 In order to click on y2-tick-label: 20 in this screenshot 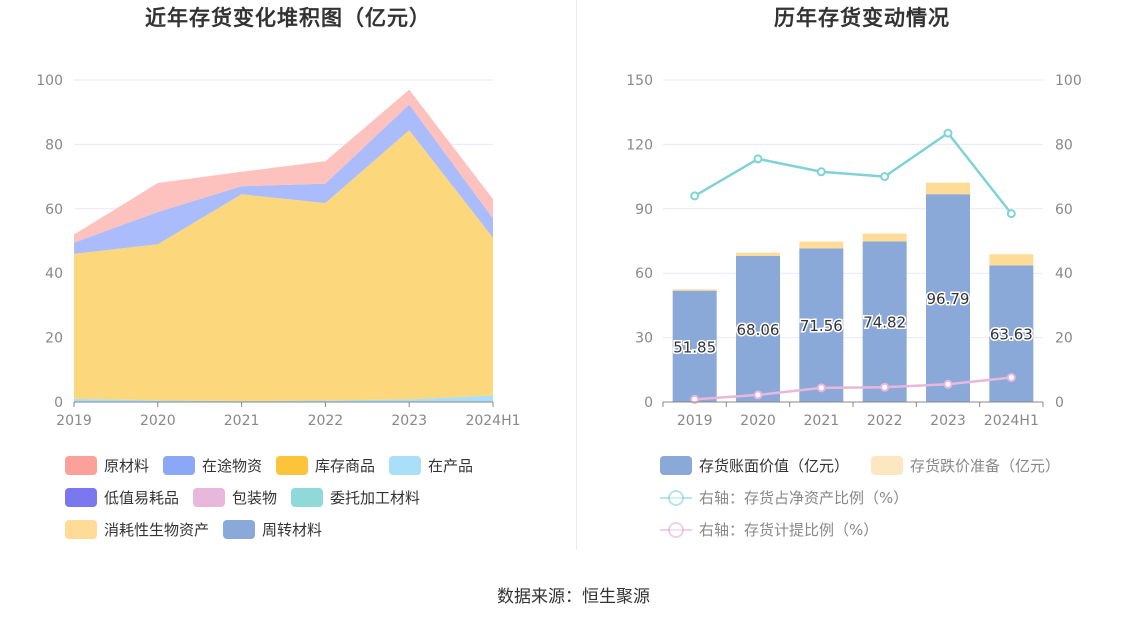, I will do `click(1064, 339)`.